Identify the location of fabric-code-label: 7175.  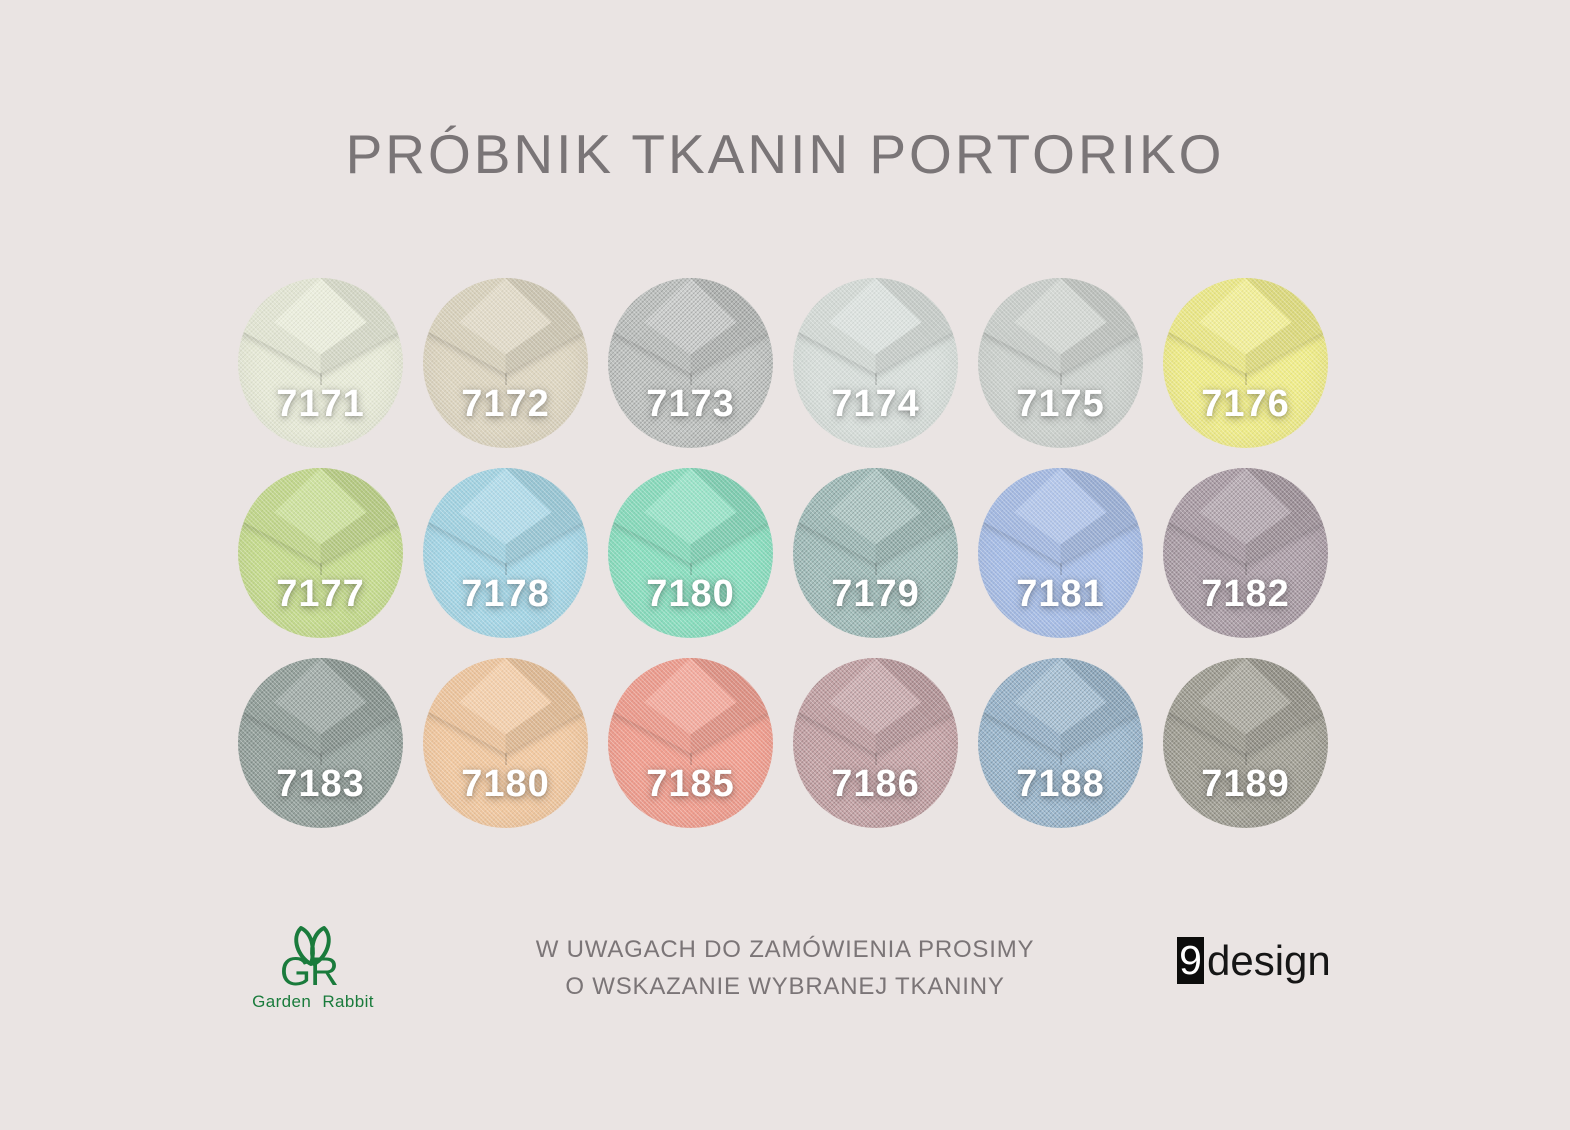
(1060, 404).